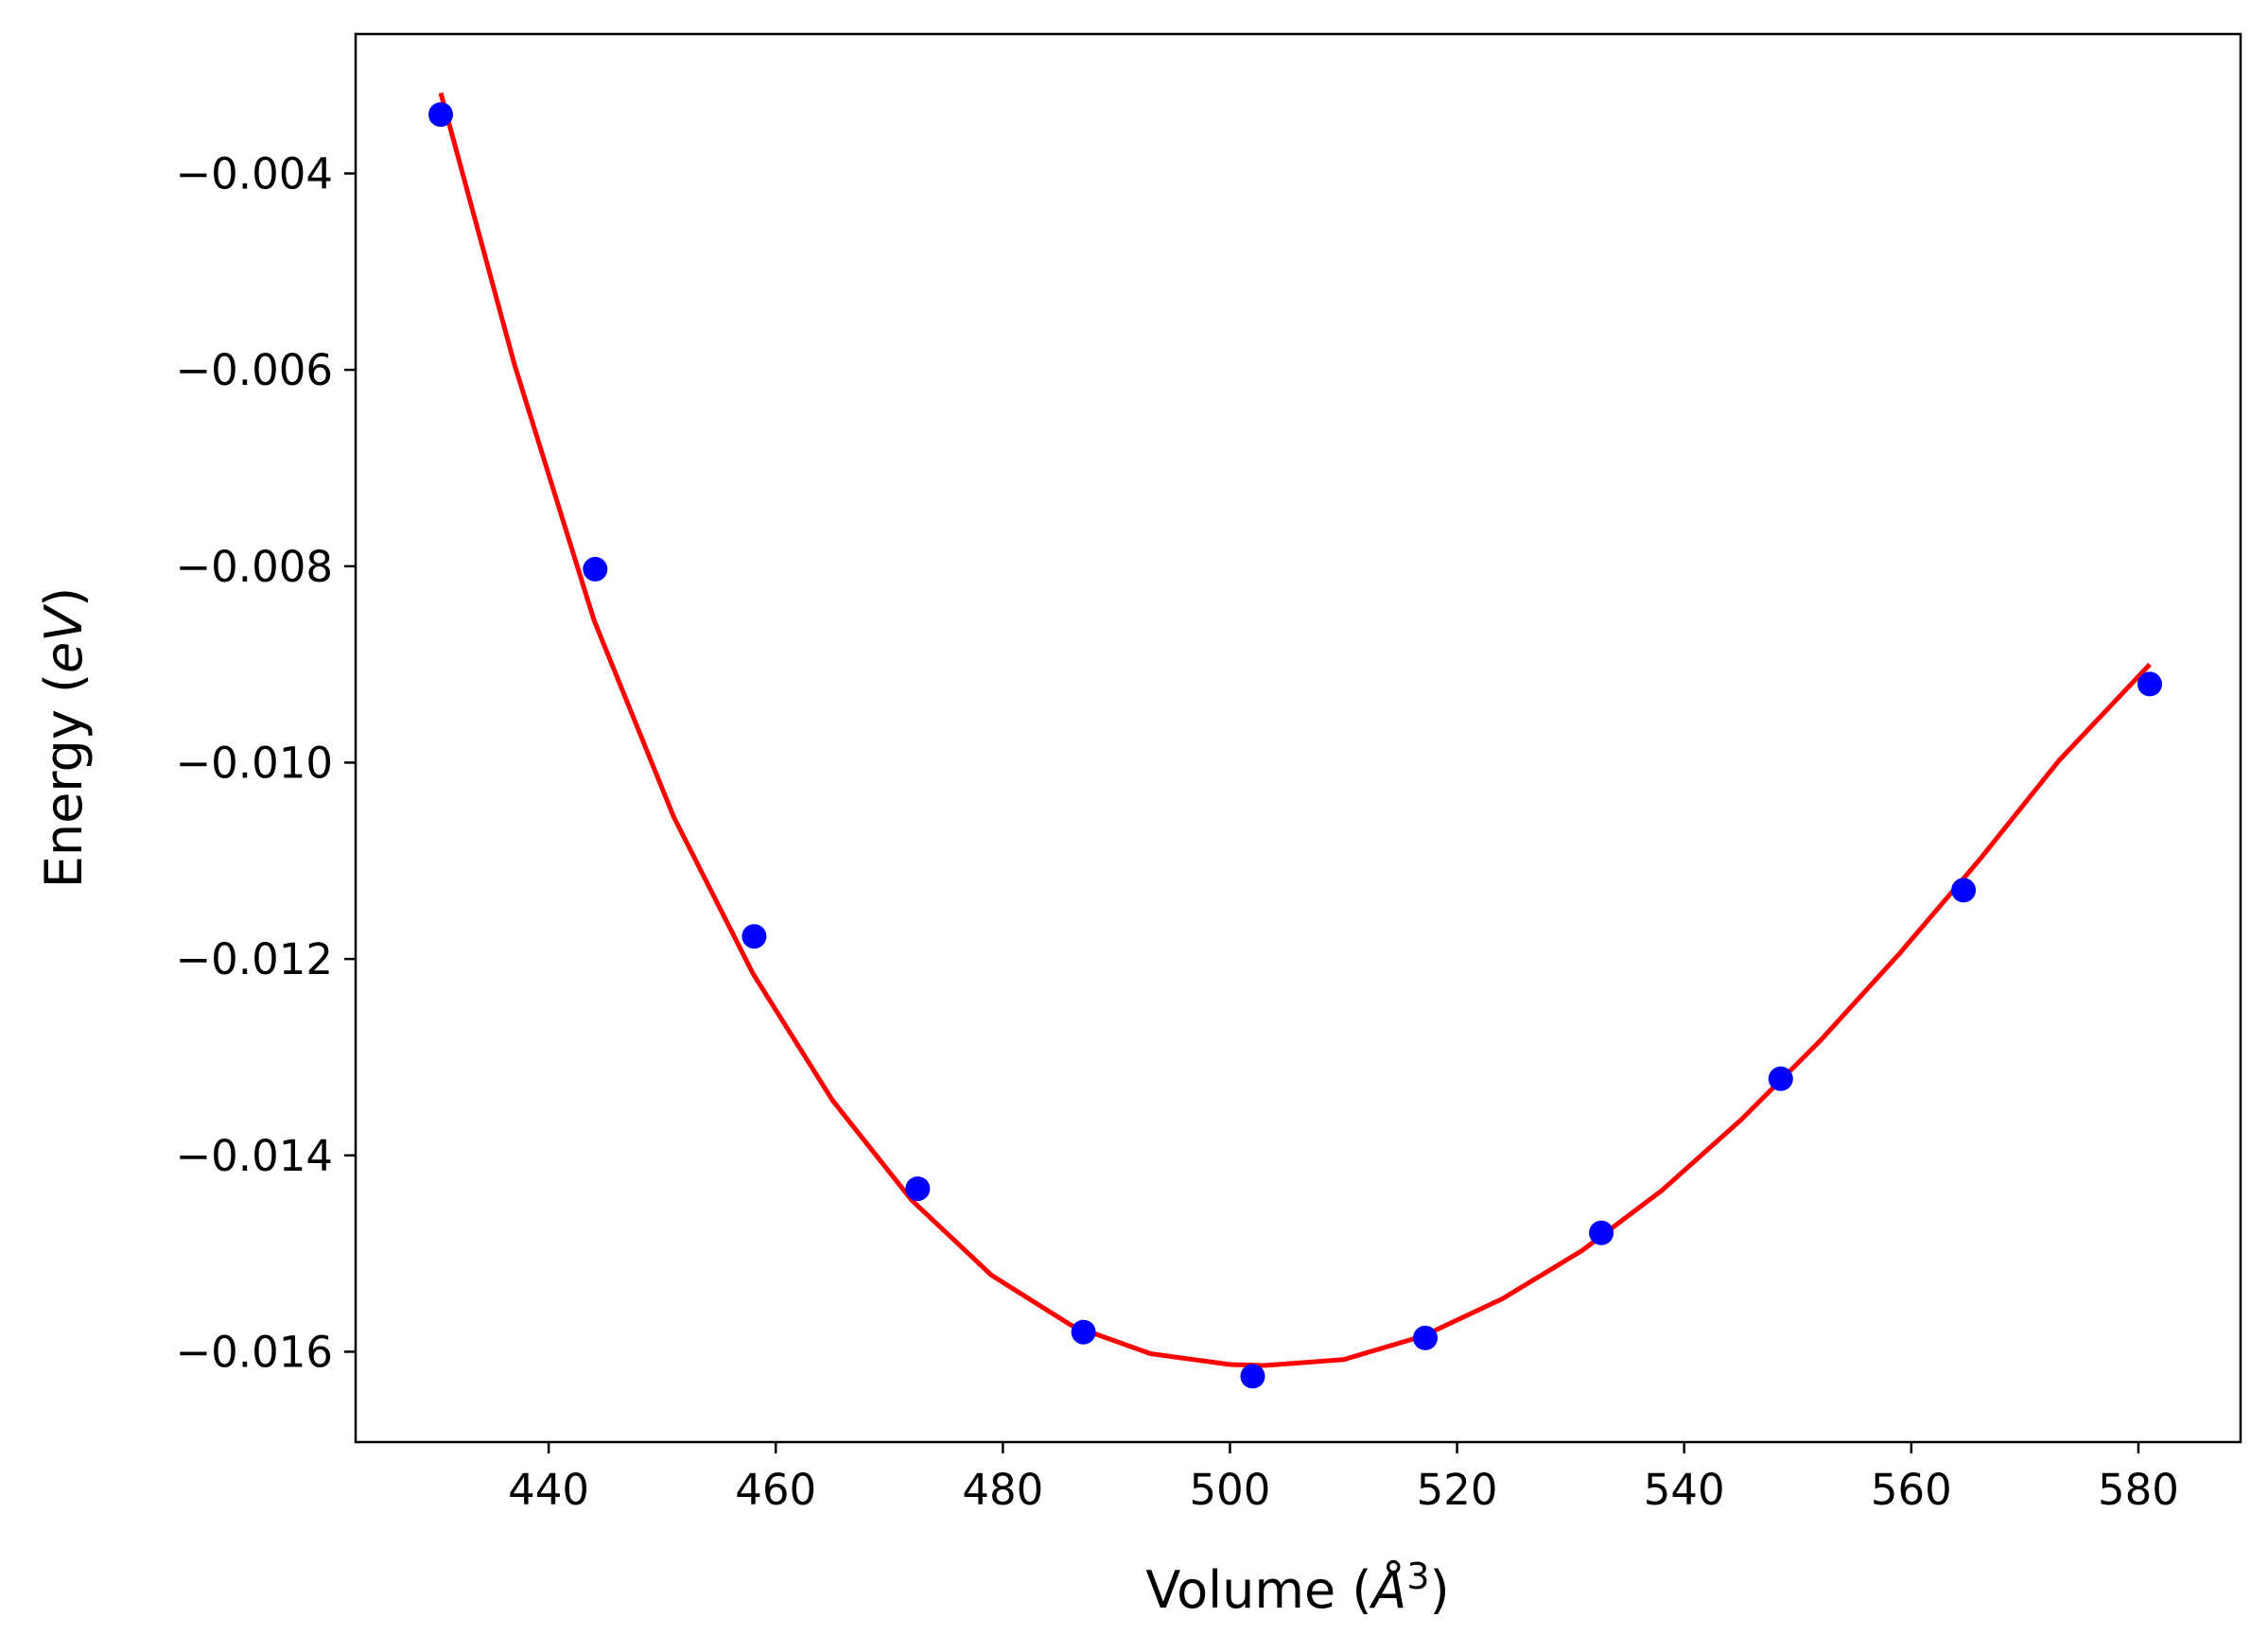  I want to click on y-tick-label: −0.008, so click(254, 567).